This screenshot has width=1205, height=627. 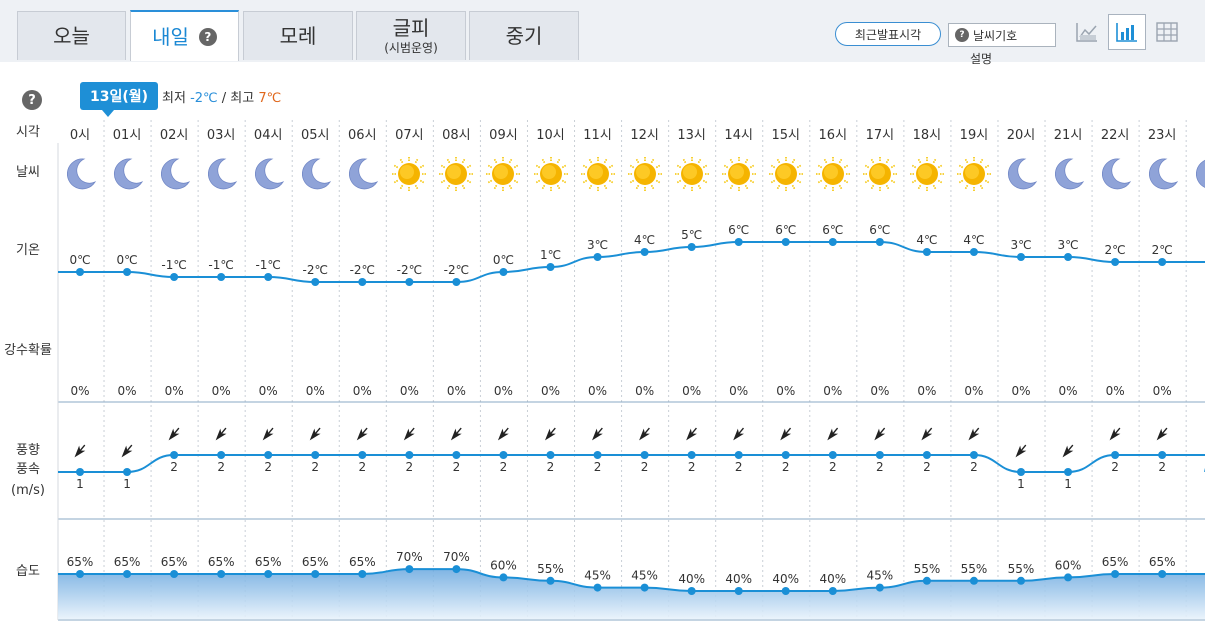 What do you see at coordinates (602, 33) in the screenshot?
I see `top-bar: 오늘 내일 ? 모레 글피 (시범운영) 중기 최근발표시각 ? 날씨기호 설명` at bounding box center [602, 33].